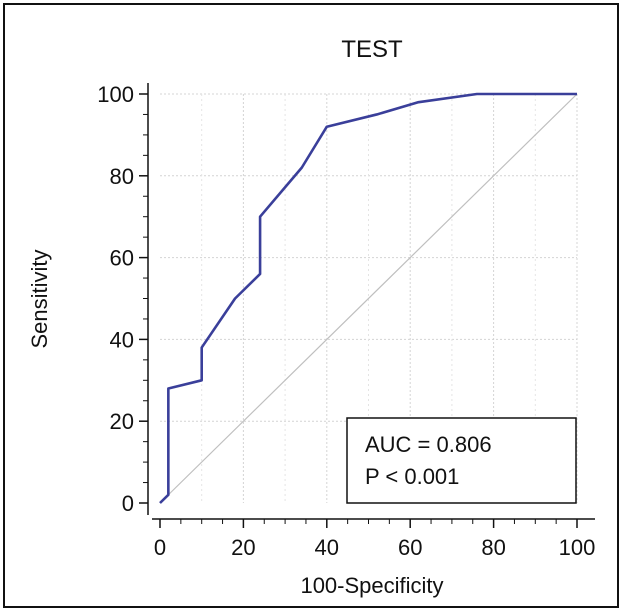 This screenshot has width=624, height=611. Describe the element at coordinates (327, 547) in the screenshot. I see `x-tick-label: 40` at that location.